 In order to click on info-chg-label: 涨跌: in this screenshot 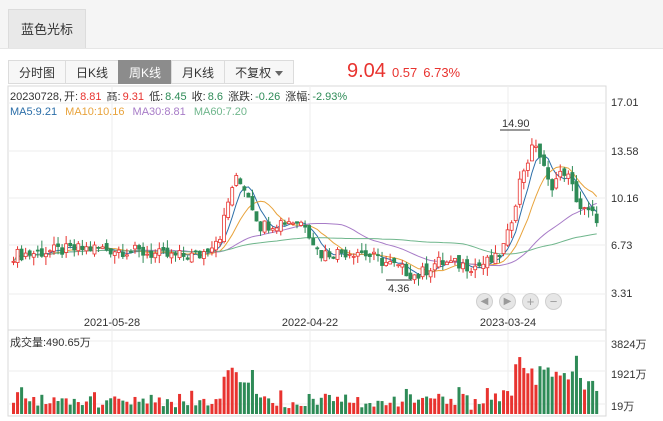, I will do `click(241, 97)`.